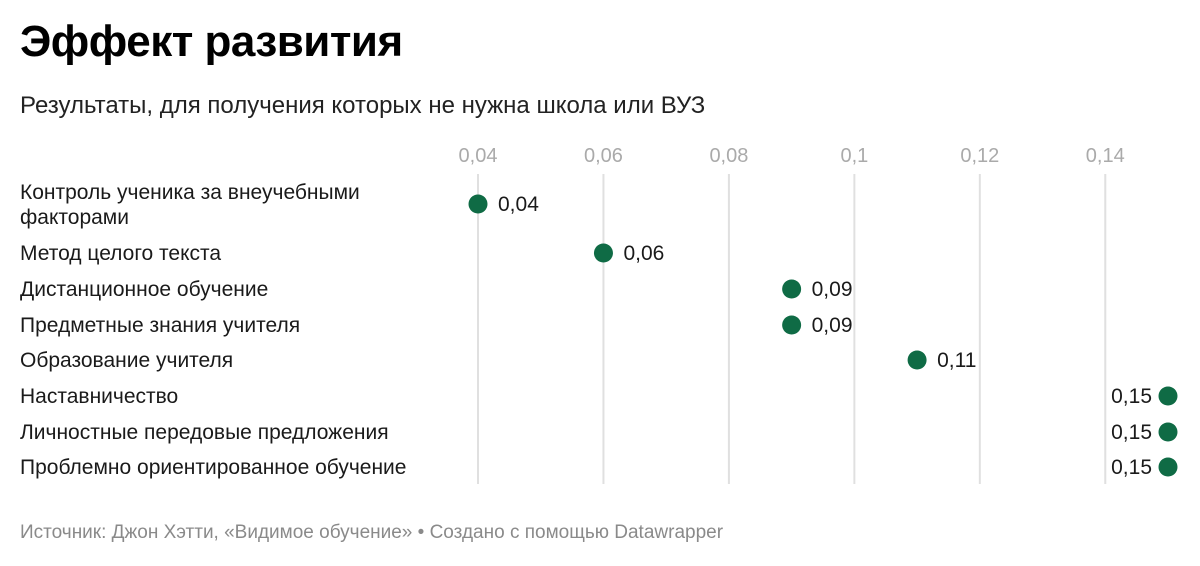  I want to click on chart-title: Эффект развития, so click(211, 41).